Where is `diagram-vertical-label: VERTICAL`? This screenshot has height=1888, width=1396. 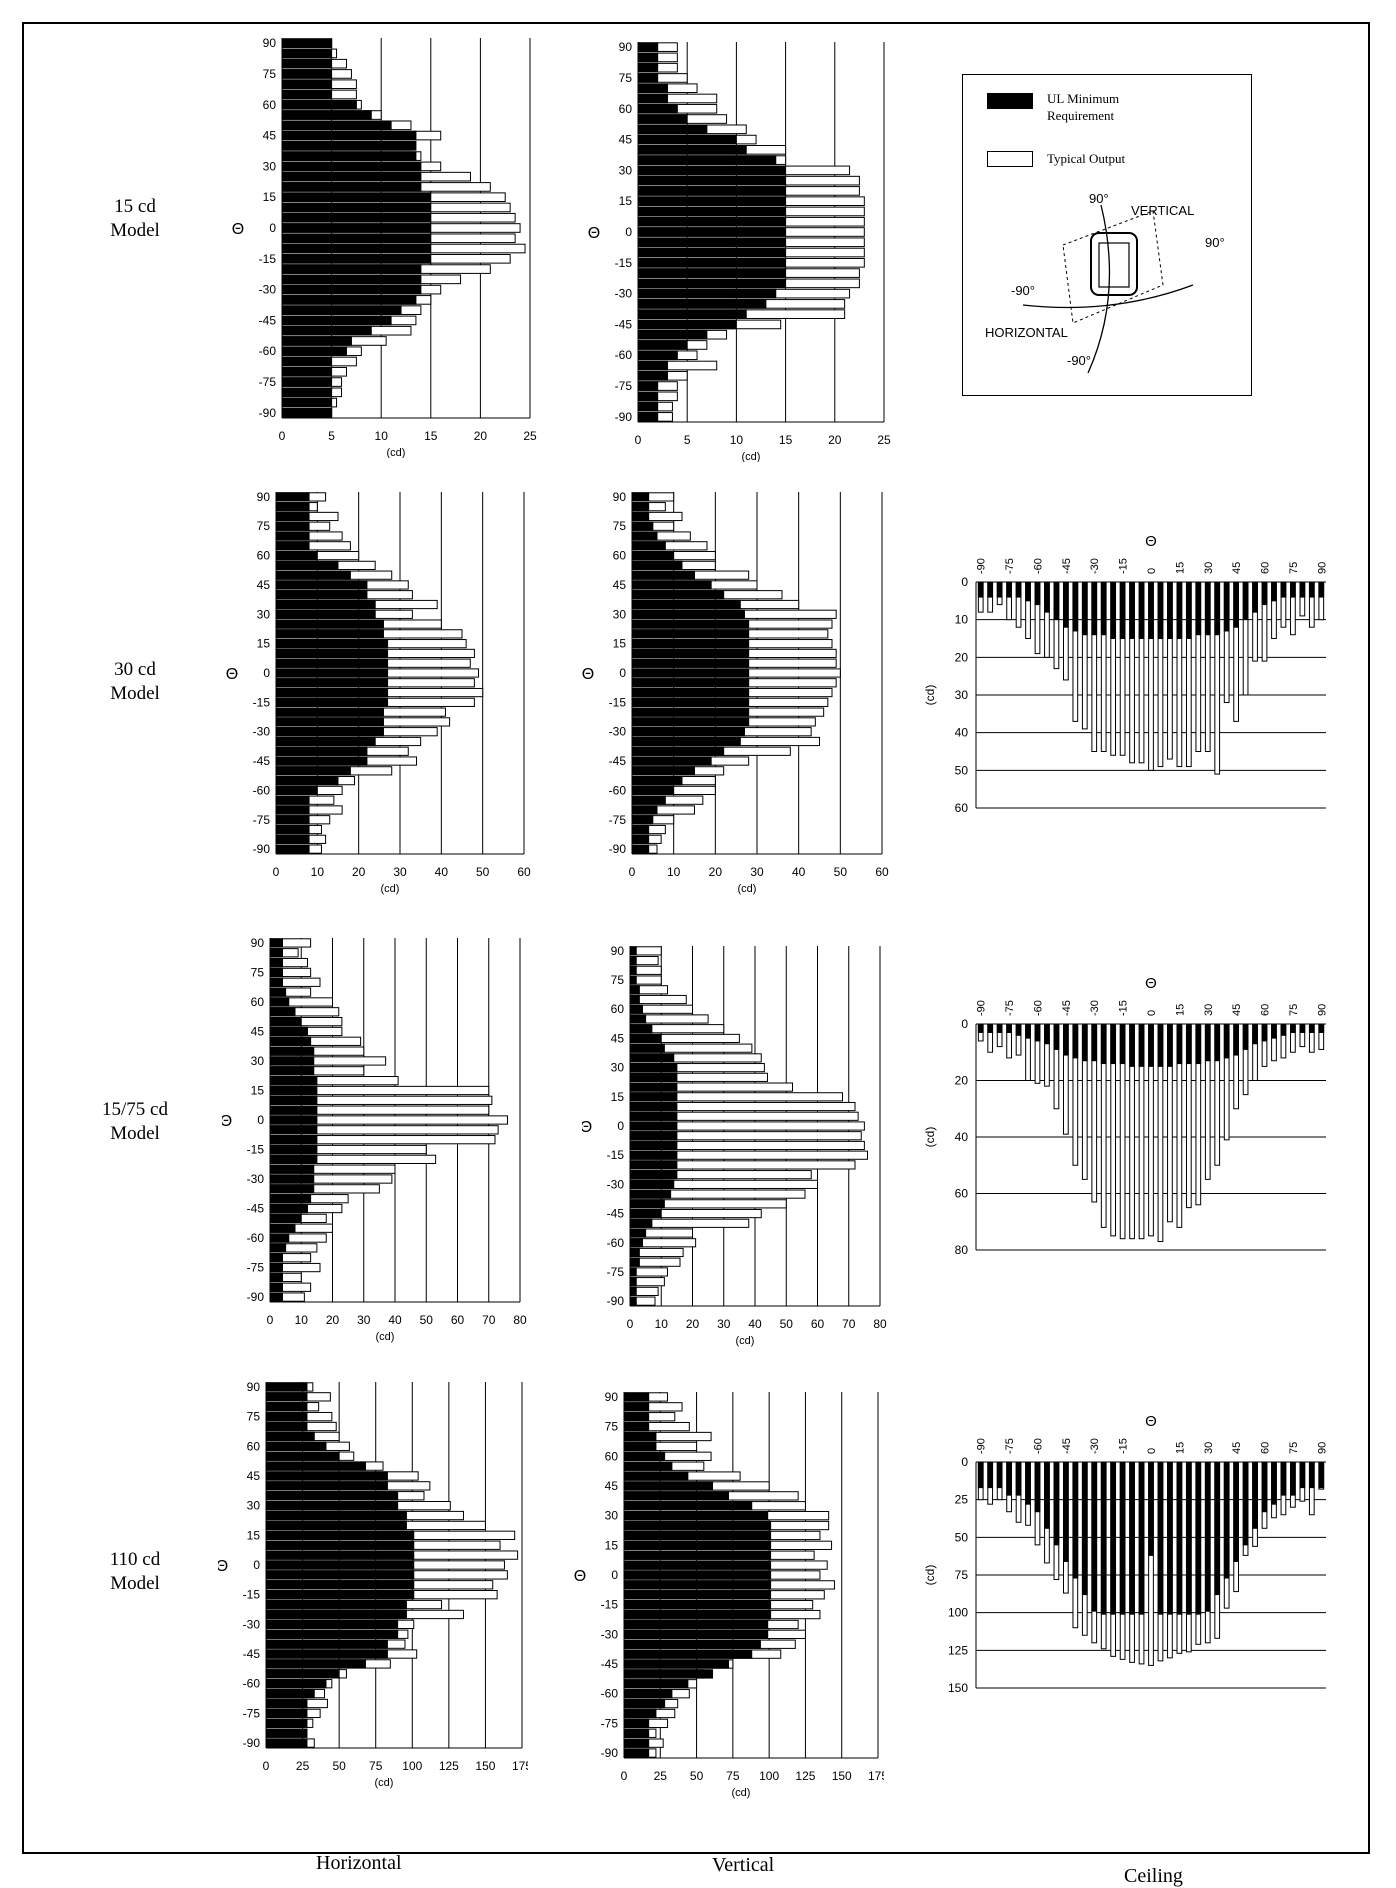 diagram-vertical-label: VERTICAL is located at coordinates (1162, 210).